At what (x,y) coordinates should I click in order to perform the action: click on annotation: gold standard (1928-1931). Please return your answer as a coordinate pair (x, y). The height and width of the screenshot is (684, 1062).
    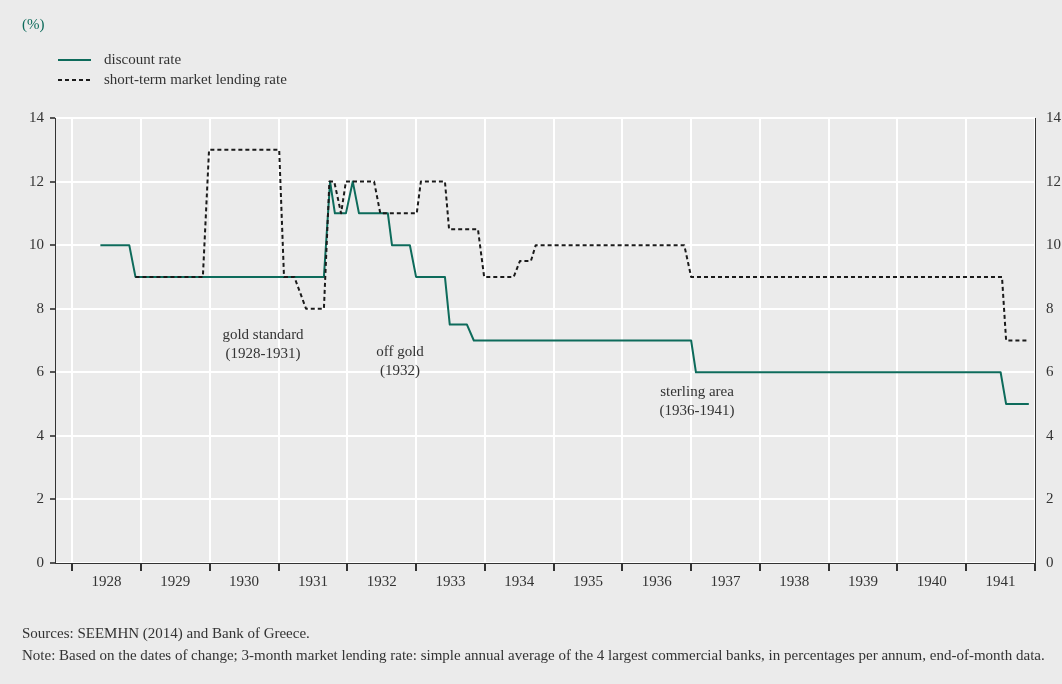
    Looking at the image, I should click on (263, 343).